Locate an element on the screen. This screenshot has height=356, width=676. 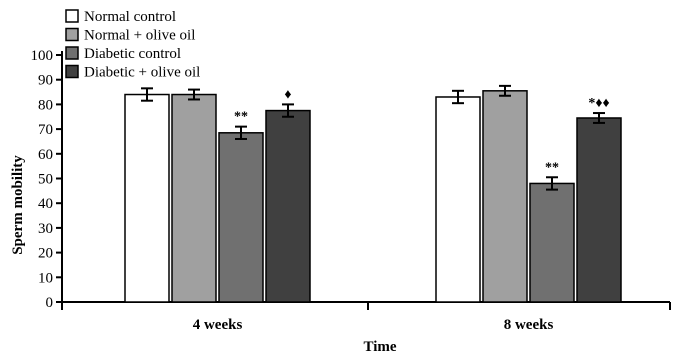
legend-label: Normal control is located at coordinates (130, 17).